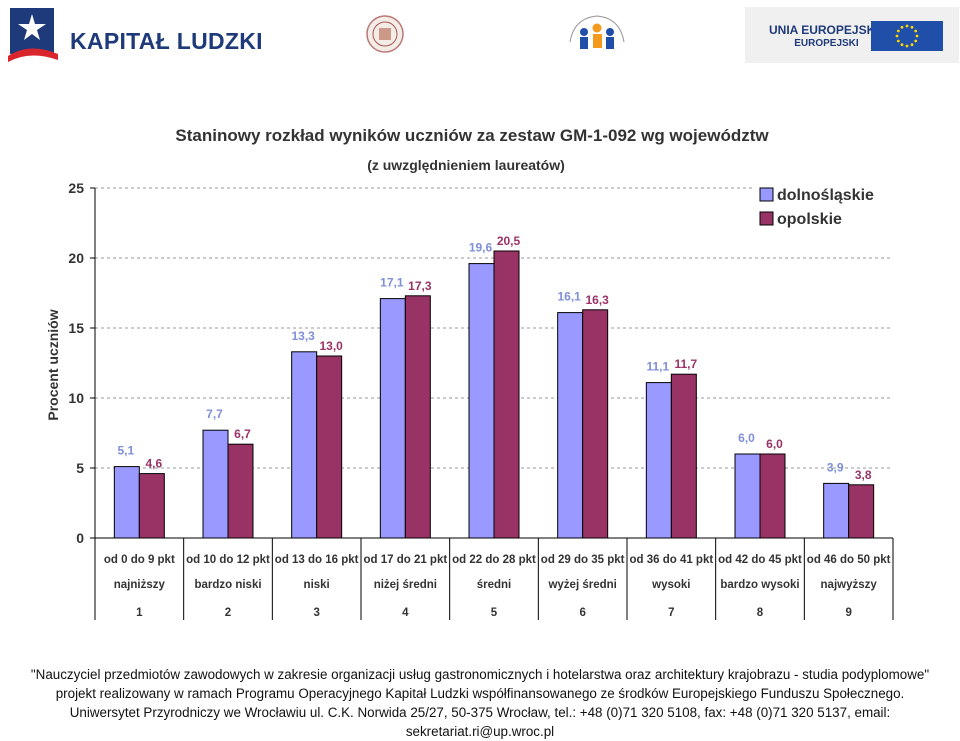  I want to click on data-label: 16,3, so click(597, 300).